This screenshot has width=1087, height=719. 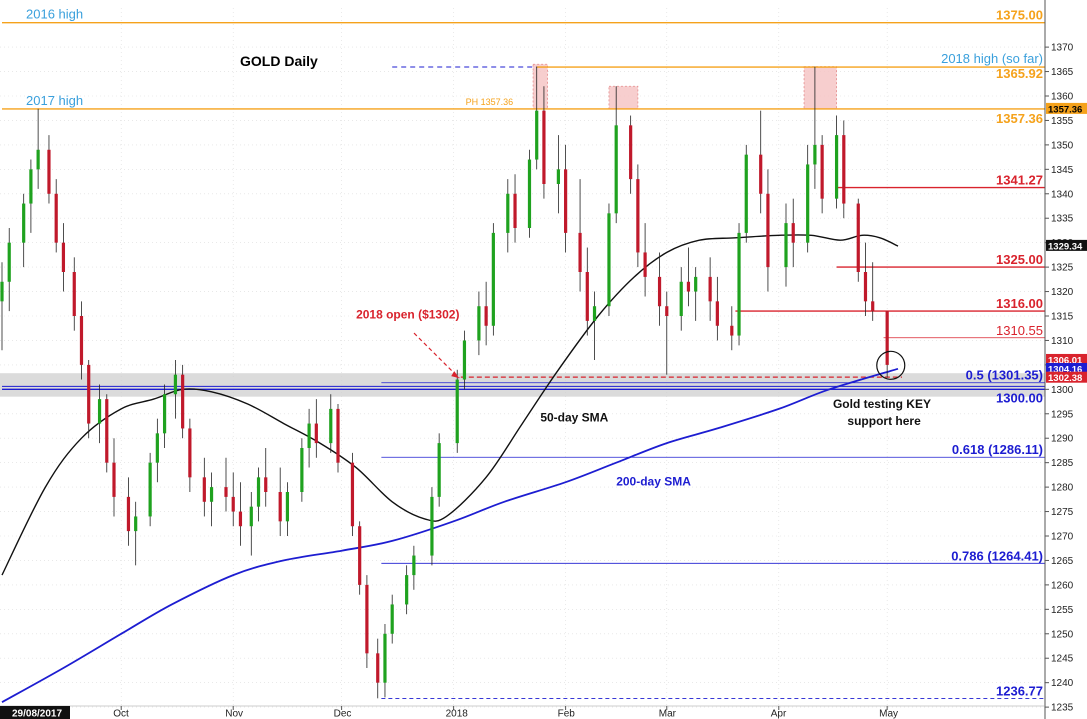 I want to click on price-tag-bg, so click(x=1066, y=108).